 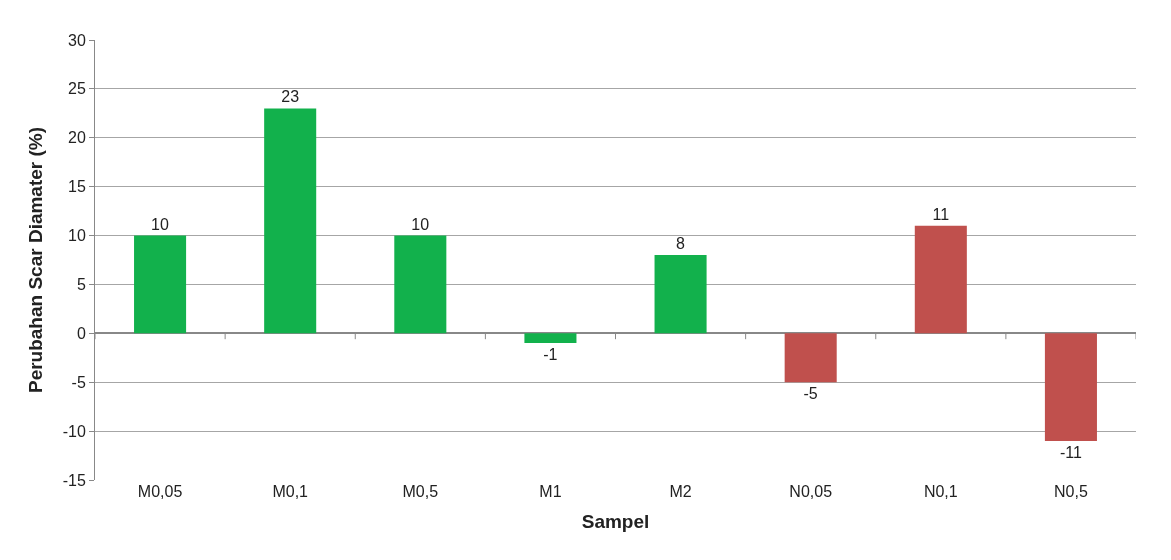 What do you see at coordinates (810, 394) in the screenshot?
I see `data-label: -5` at bounding box center [810, 394].